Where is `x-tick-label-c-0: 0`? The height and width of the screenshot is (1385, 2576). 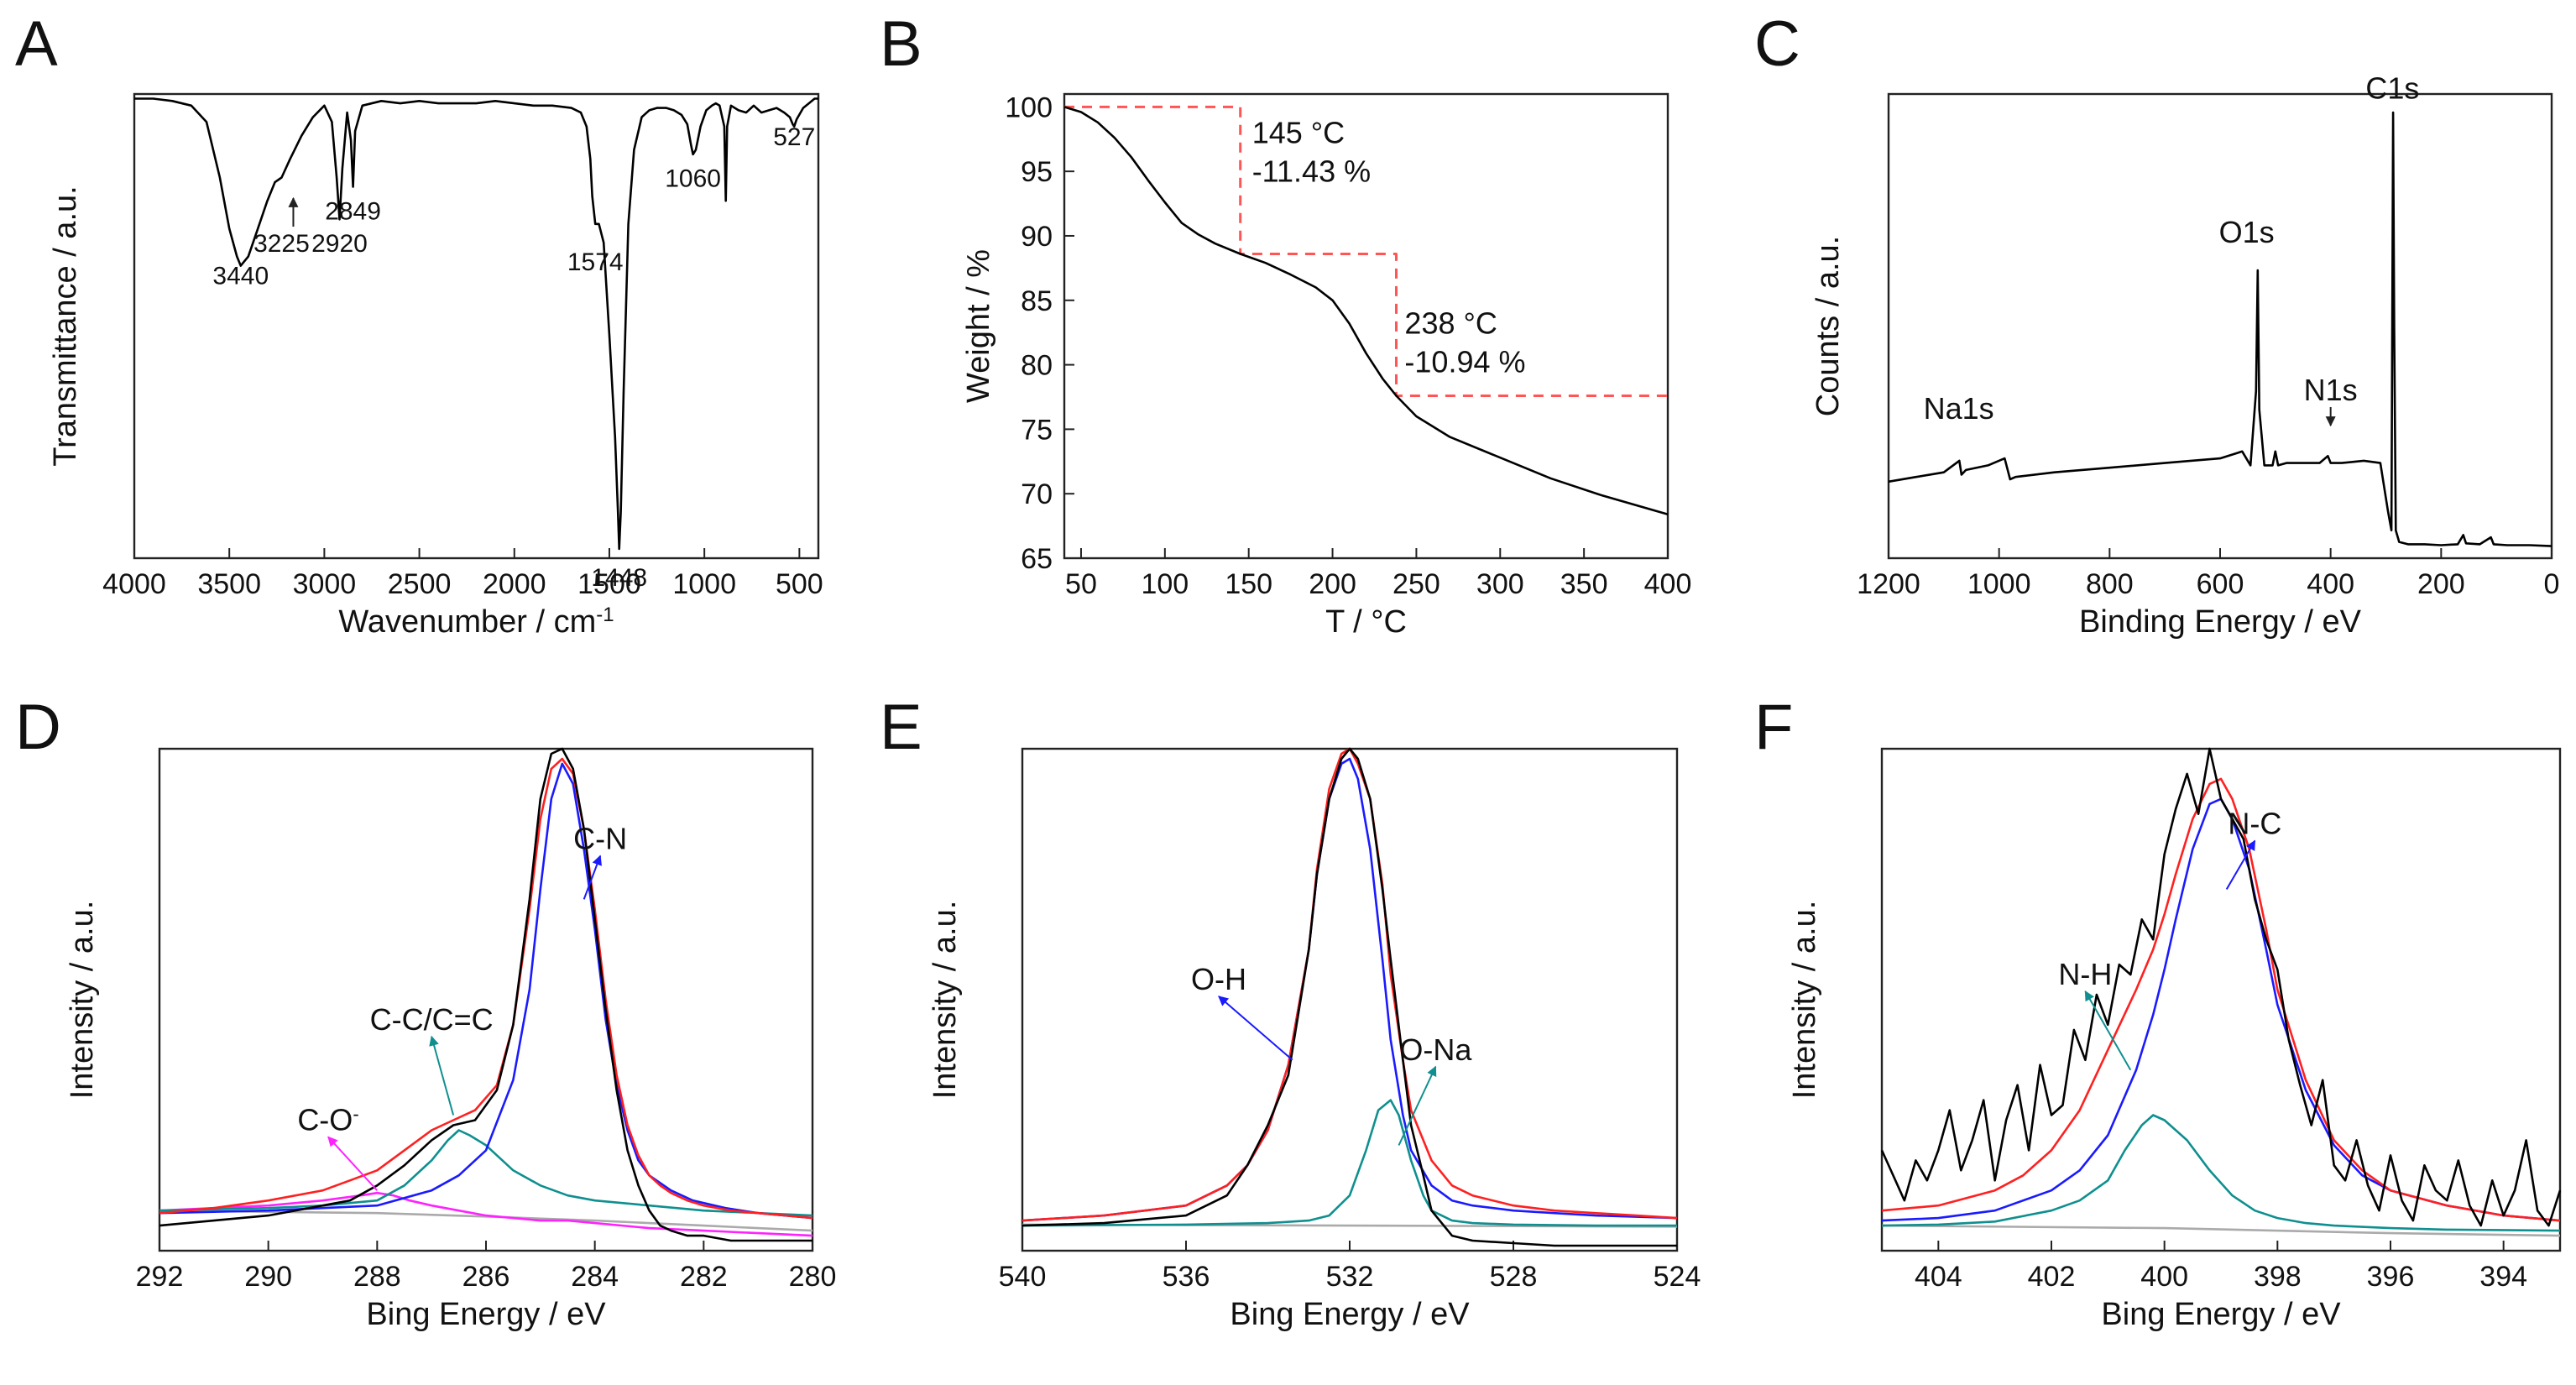 x-tick-label-c-0: 0 is located at coordinates (2552, 584).